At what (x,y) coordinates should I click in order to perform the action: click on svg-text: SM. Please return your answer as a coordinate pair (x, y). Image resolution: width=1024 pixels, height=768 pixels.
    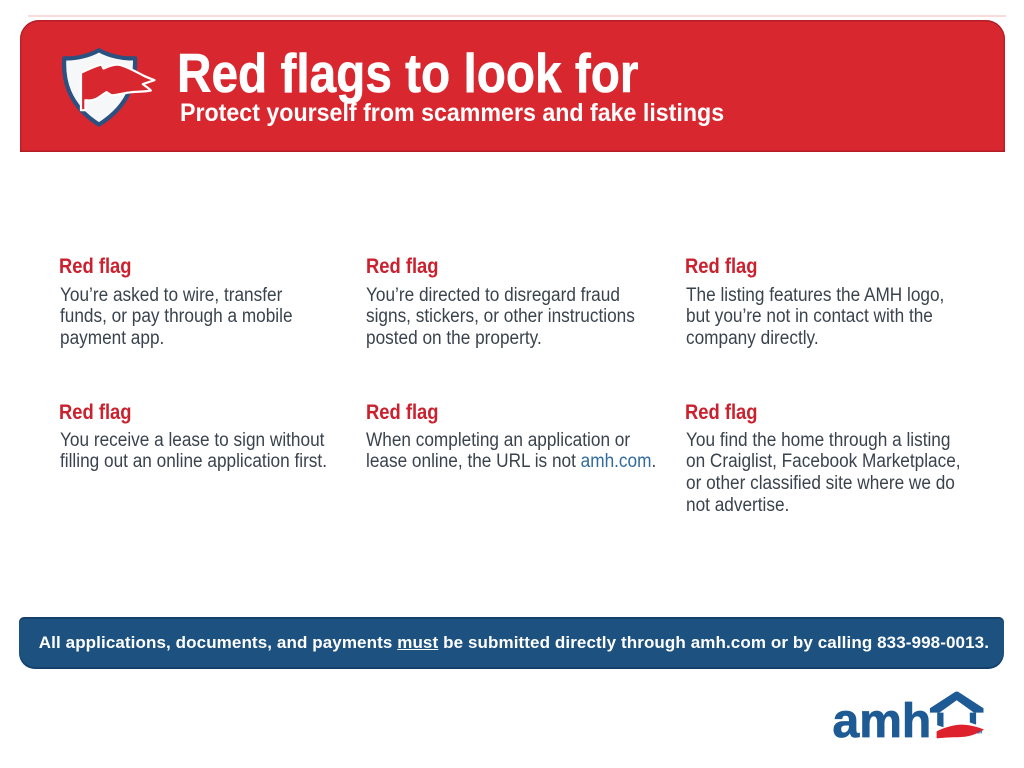
    Looking at the image, I should click on (979, 733).